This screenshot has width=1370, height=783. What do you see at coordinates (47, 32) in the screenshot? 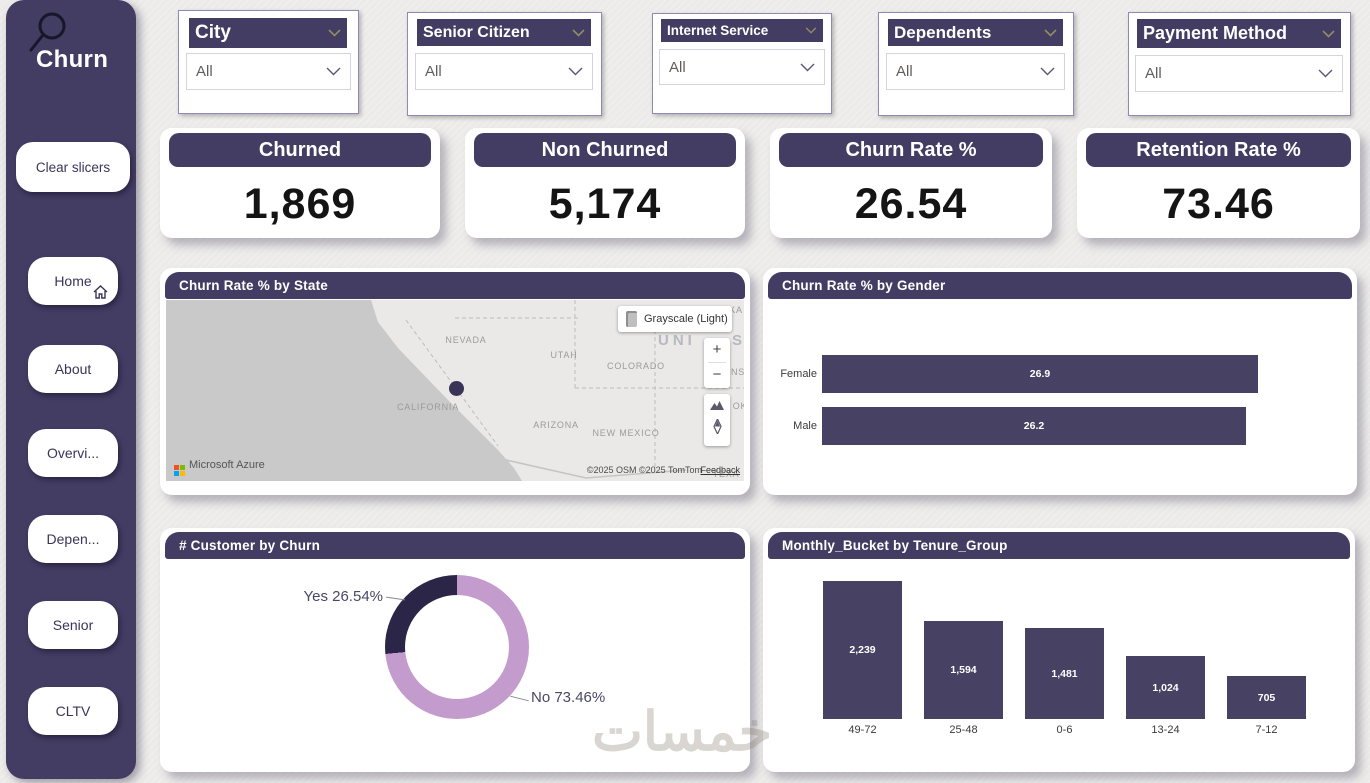
I see `search-icon` at bounding box center [47, 32].